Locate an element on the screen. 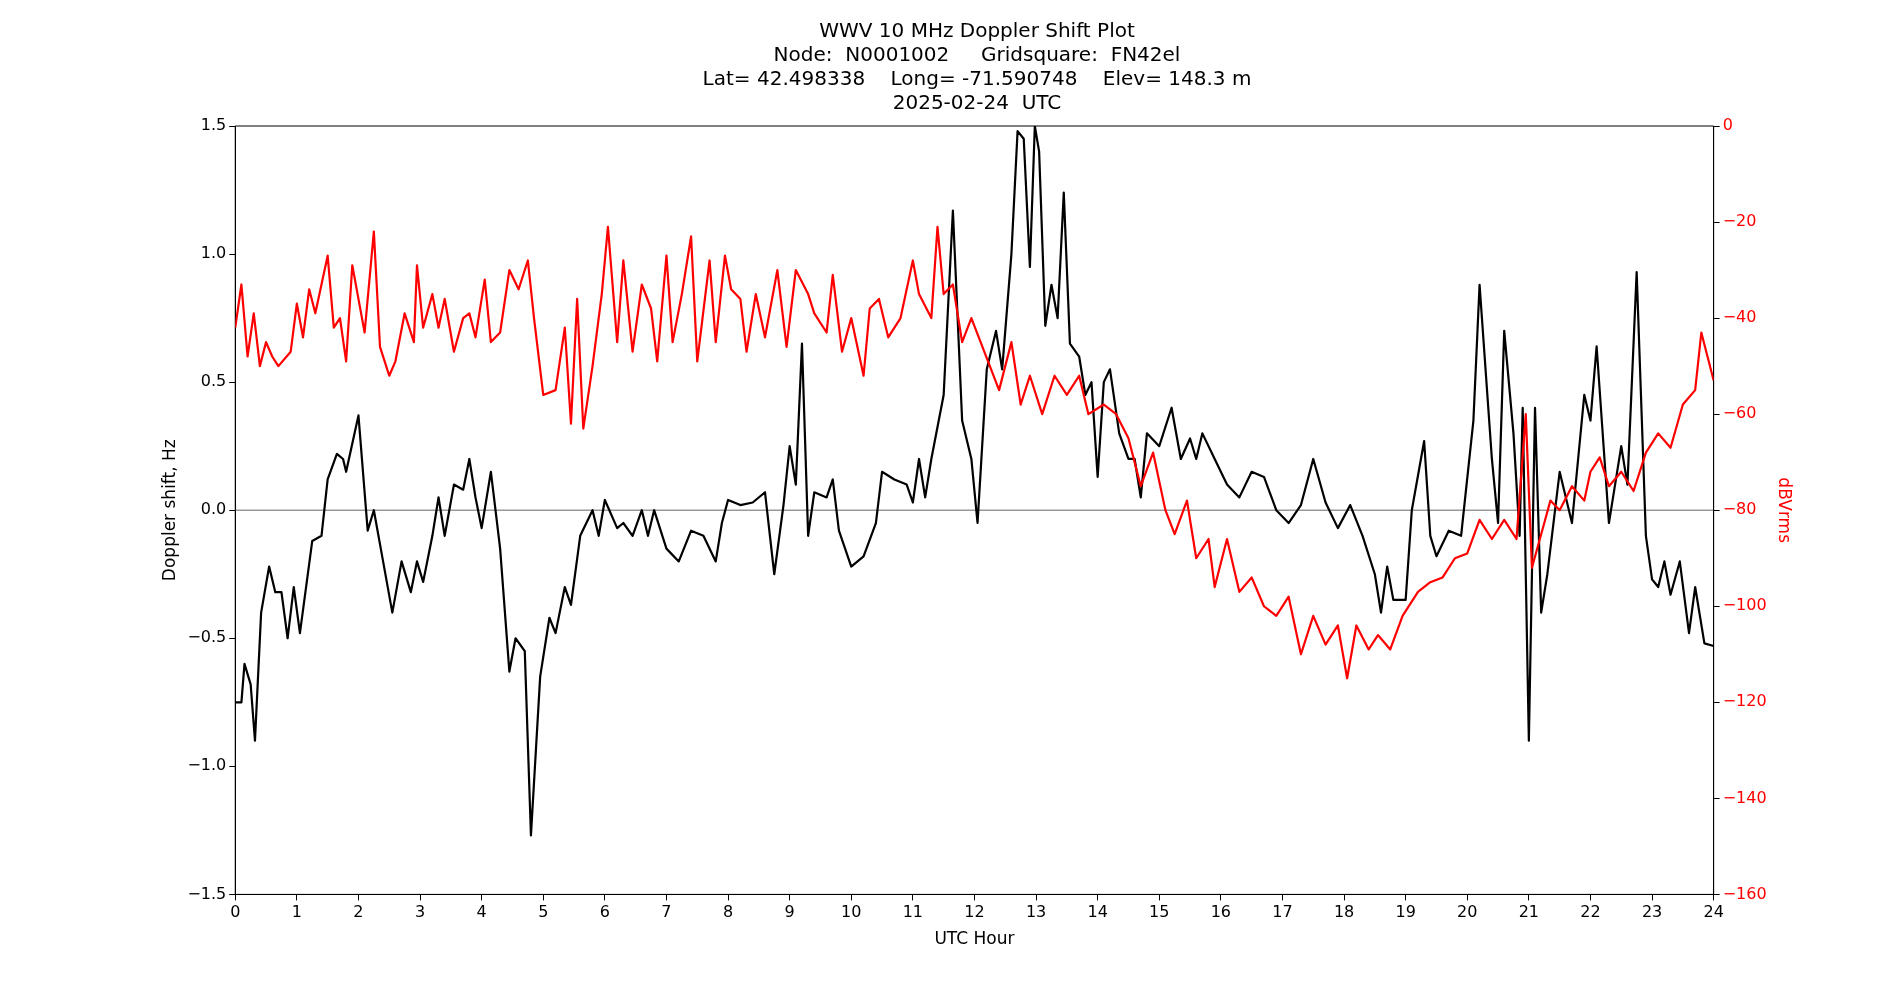 The image size is (1900, 1000). chart-title: WWV 10 MHz Doppler Shift Plot Node: N0001002 Gridsquare: FN42el Lat= 42.498338 Long= -71.590748 Elev= 148.3 m 2025-02-24 UTC is located at coordinates (977, 66).